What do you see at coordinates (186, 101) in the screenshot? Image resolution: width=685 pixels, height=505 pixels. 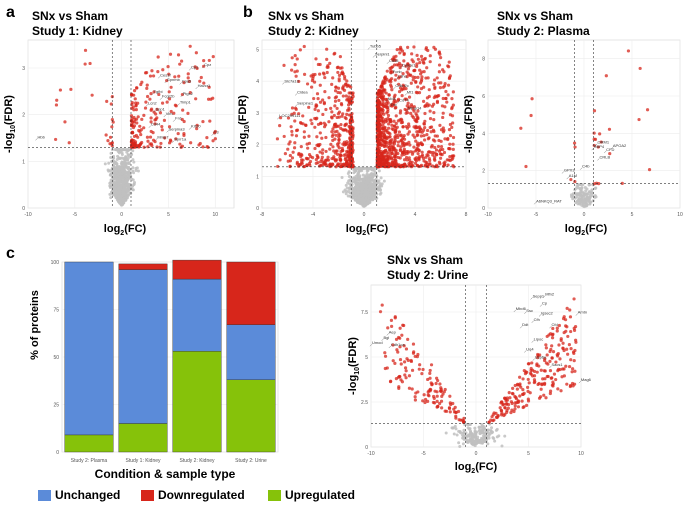 I see `protein-label: Timp1` at bounding box center [186, 101].